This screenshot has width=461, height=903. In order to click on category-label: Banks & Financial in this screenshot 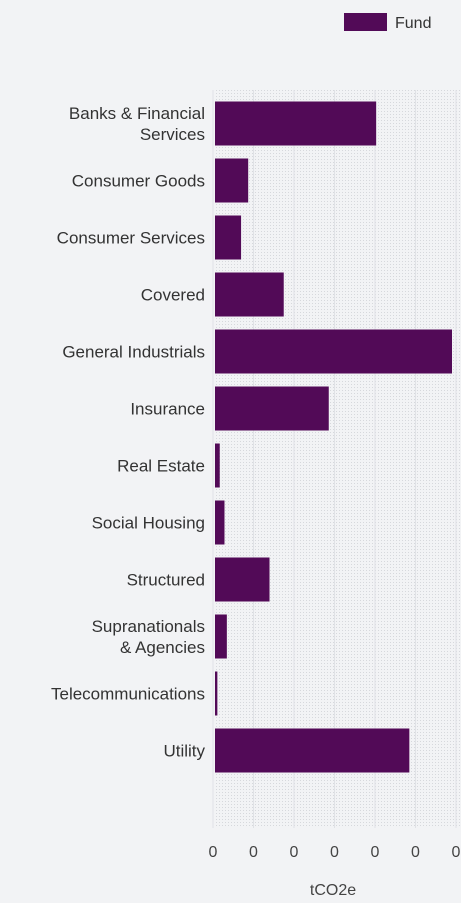, I will do `click(137, 113)`.